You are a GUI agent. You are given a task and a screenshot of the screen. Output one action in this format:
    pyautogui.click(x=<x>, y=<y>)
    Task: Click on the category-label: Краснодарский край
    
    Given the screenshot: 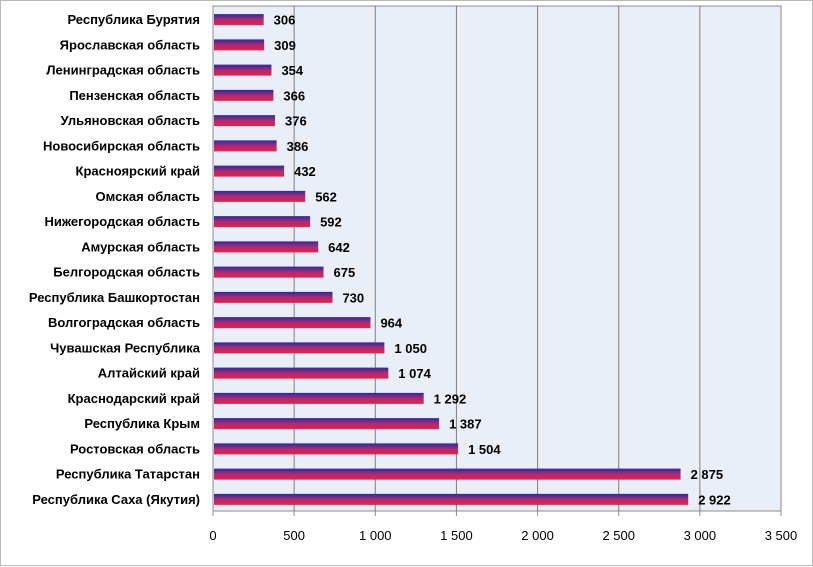 What is the action you would take?
    pyautogui.click(x=134, y=398)
    